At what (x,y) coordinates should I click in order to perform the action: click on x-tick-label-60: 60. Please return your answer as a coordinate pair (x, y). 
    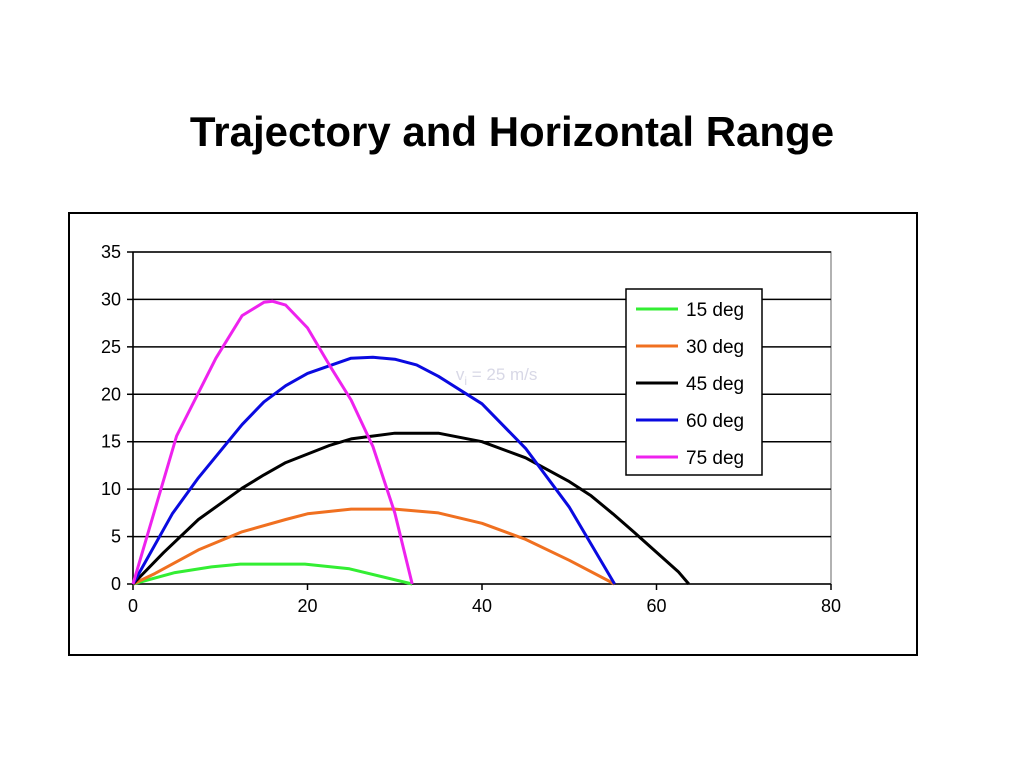
    Looking at the image, I should click on (656, 606).